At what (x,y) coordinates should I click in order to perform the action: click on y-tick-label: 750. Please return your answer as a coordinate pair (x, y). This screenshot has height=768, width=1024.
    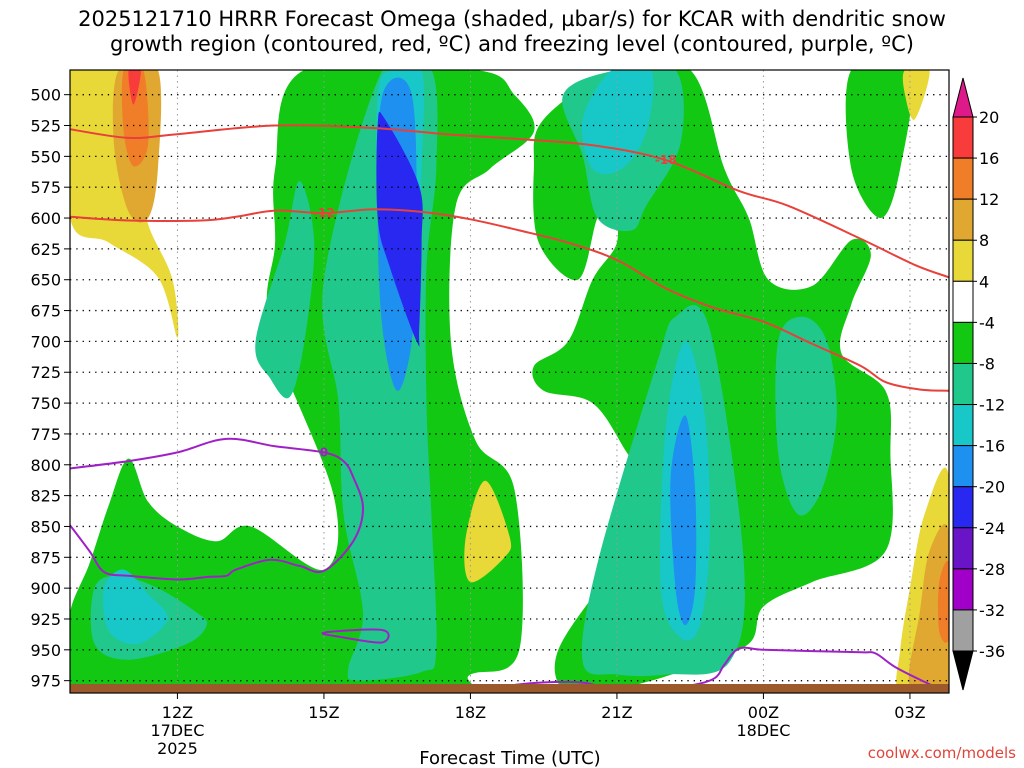
    Looking at the image, I should click on (45, 403).